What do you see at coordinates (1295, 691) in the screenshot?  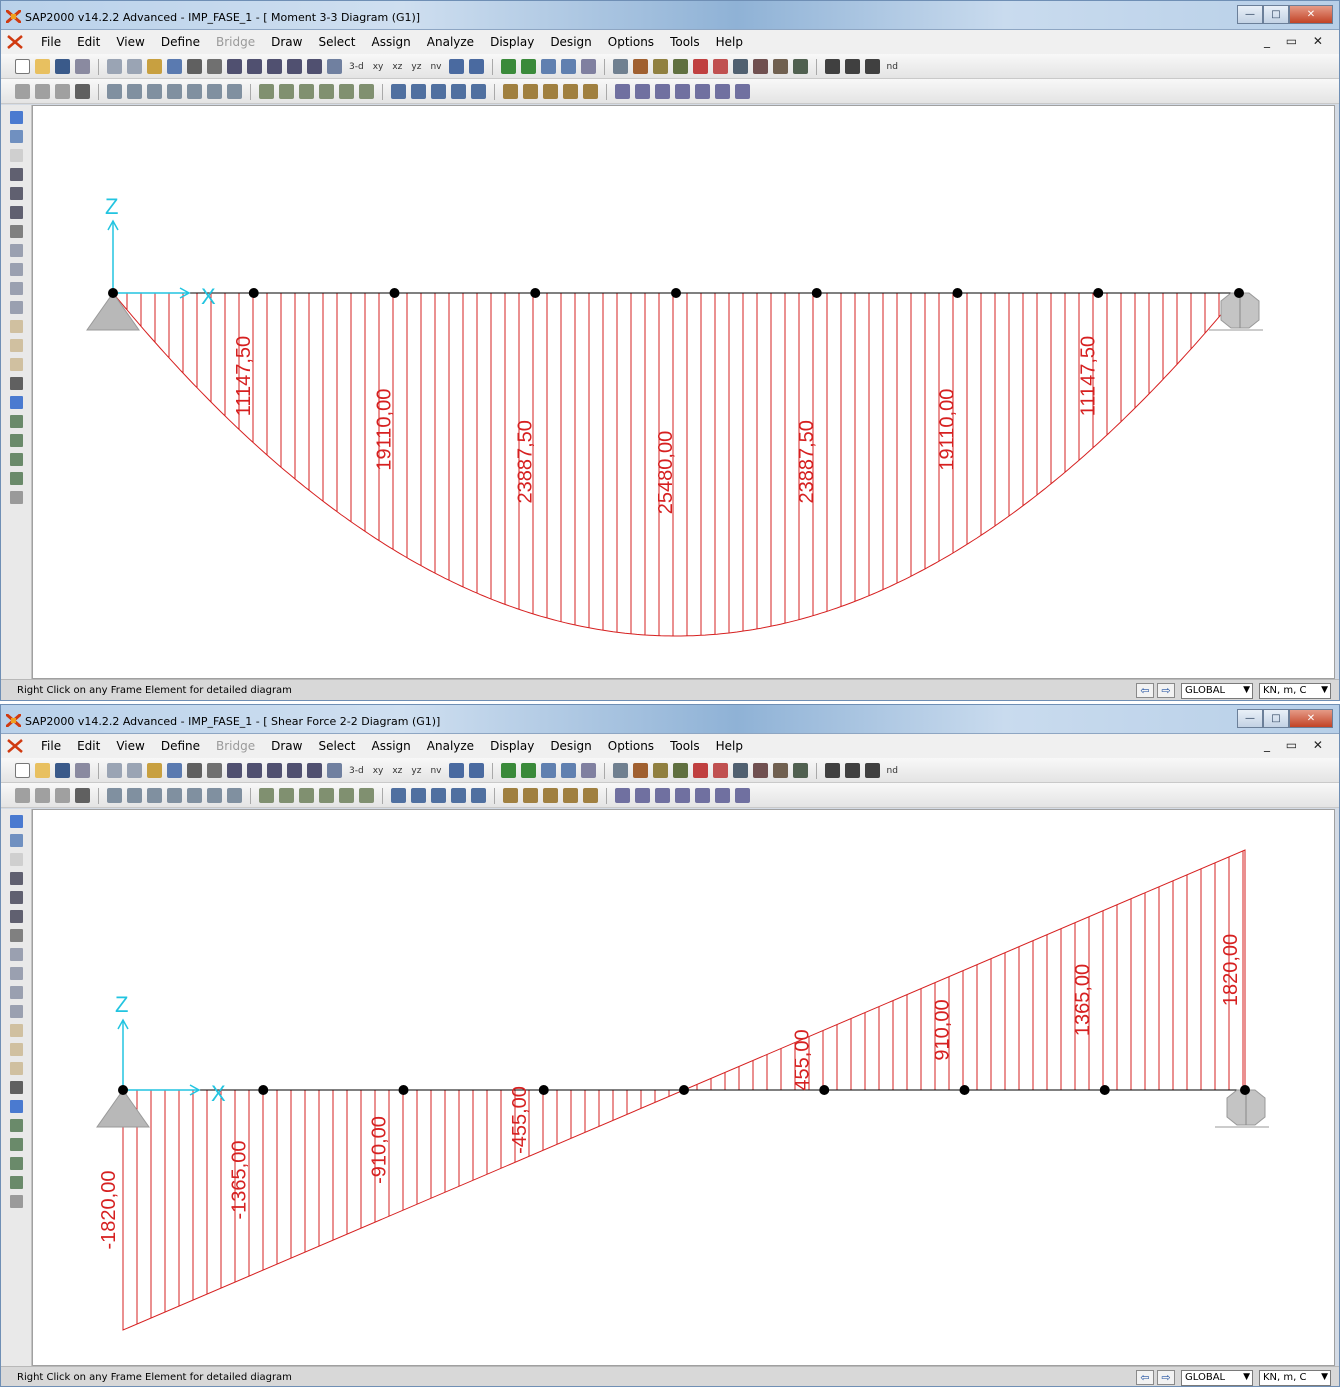 I see `units-dropdown: KN, m, C ▼` at bounding box center [1295, 691].